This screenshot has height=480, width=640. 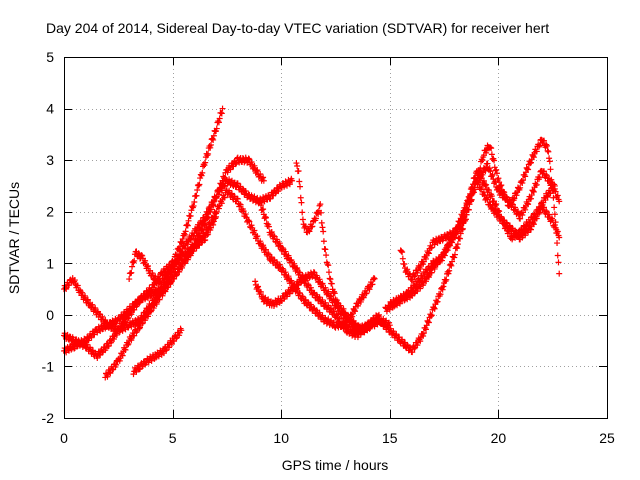 I want to click on x-tick-label: 25, so click(x=607, y=438).